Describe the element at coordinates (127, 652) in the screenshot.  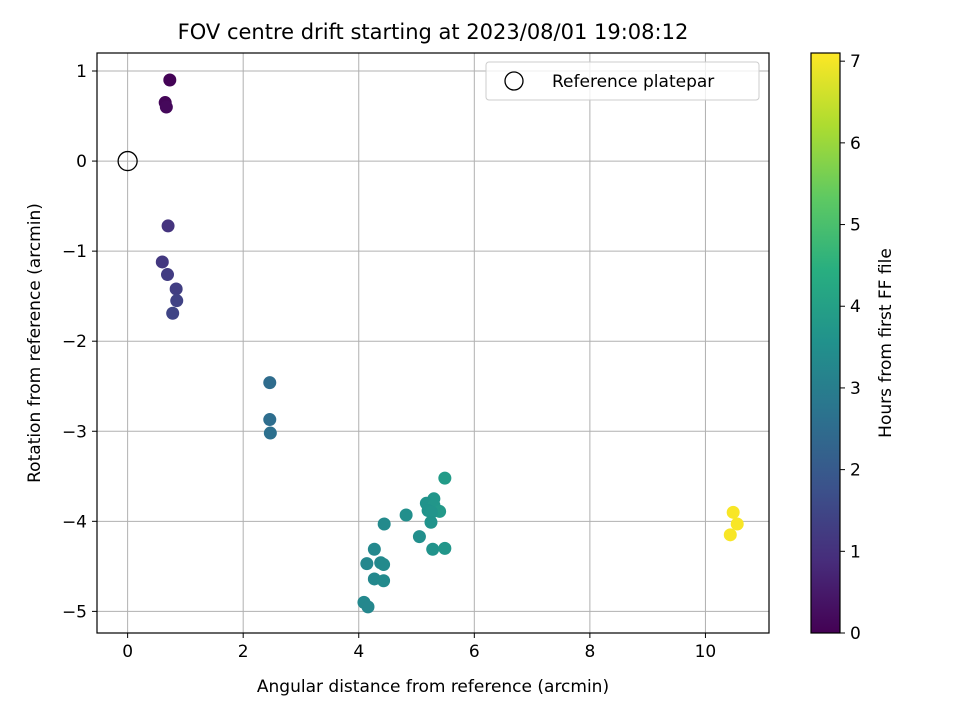
I see `x-tick-label: 0` at that location.